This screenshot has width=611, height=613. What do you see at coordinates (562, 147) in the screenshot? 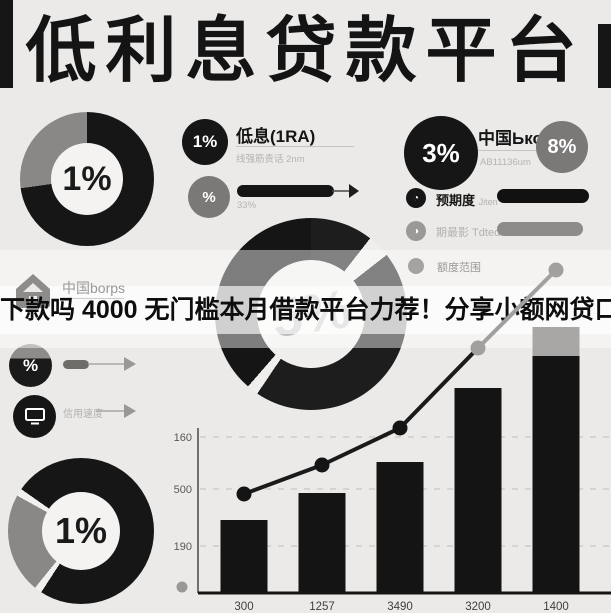
I see `stat-badge-8pct: 8%` at bounding box center [562, 147].